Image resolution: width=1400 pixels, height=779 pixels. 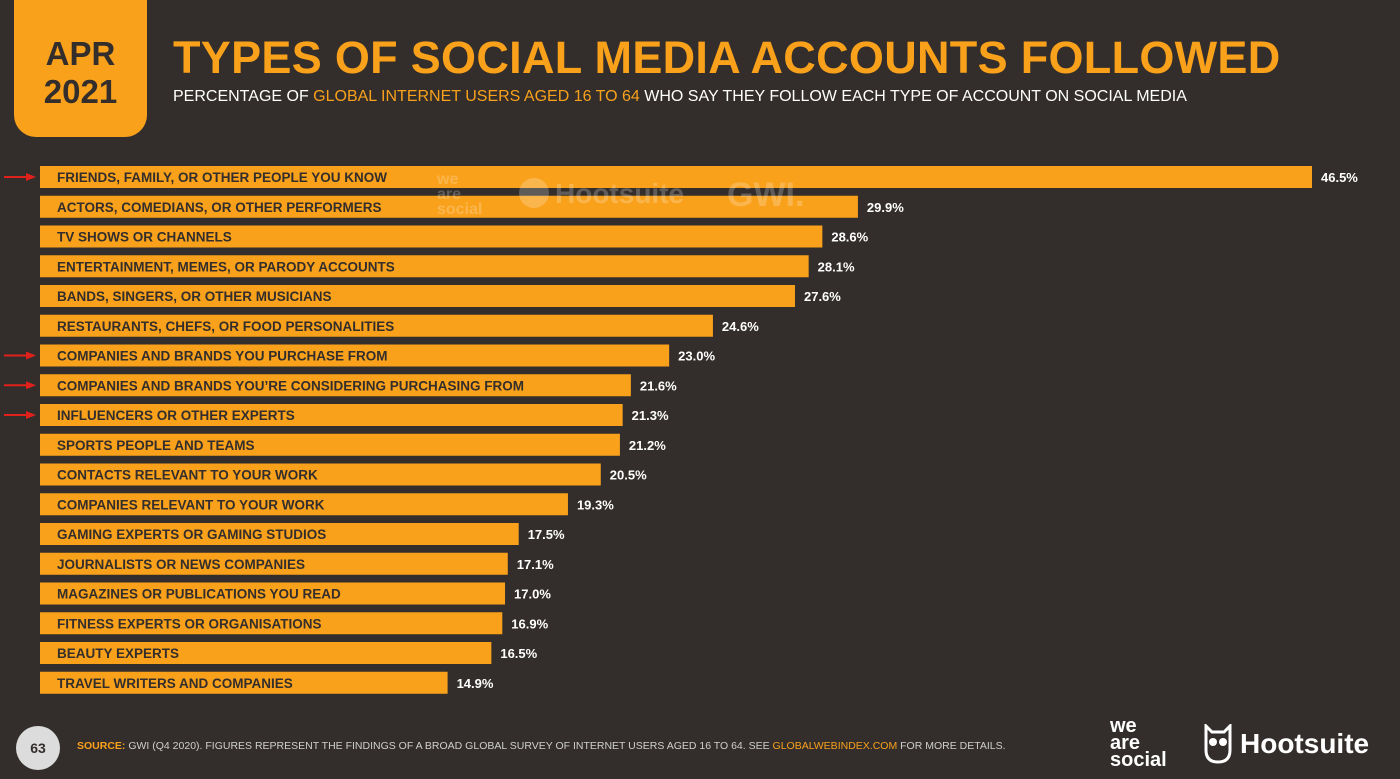 I want to click on bar-label-1: ACTORS, COMEDIANS, OR OTHER PERFORMERS, so click(x=219, y=207).